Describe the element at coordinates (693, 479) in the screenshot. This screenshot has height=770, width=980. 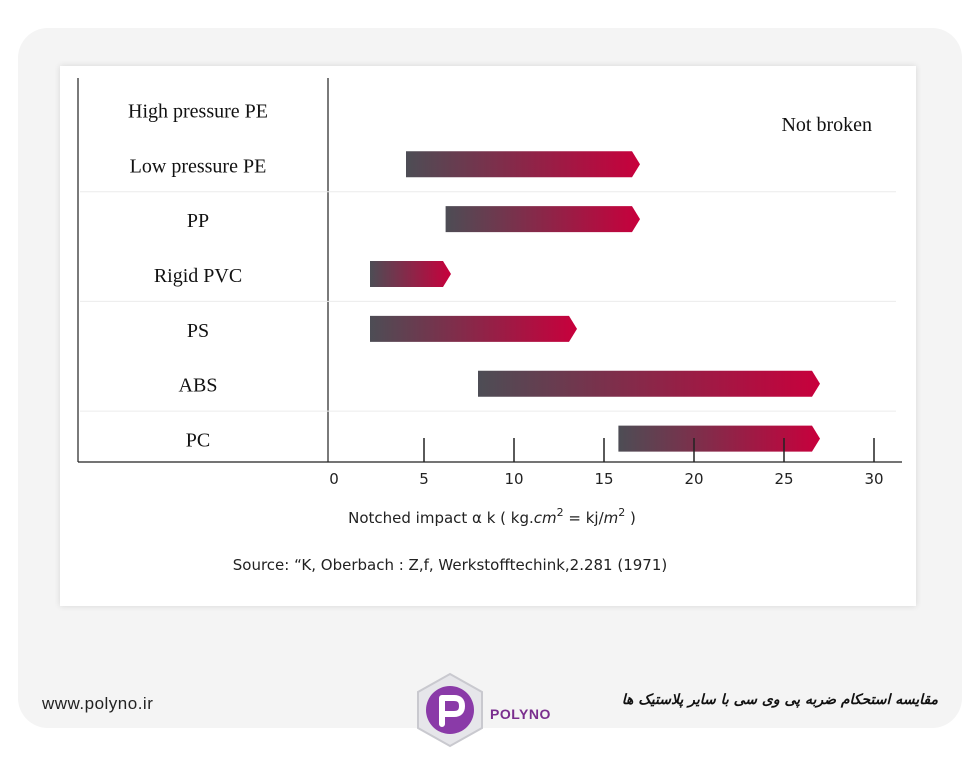
I see `tick-label: 20` at that location.